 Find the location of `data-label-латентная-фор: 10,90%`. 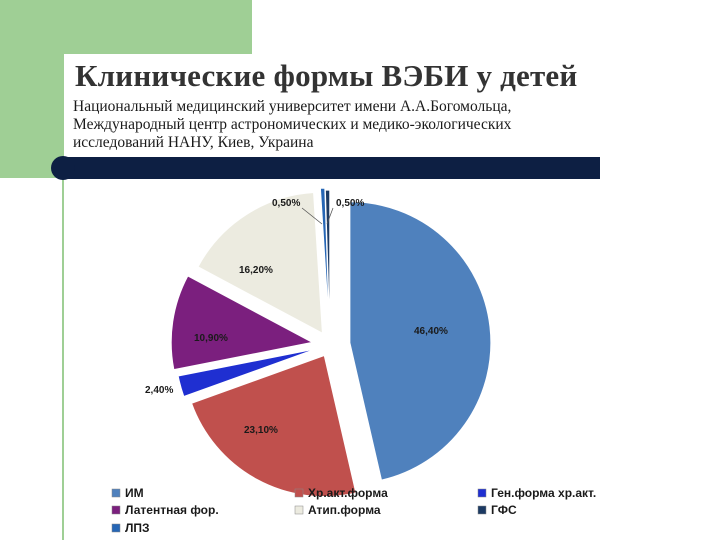

data-label-латентная-фор: 10,90% is located at coordinates (211, 338).